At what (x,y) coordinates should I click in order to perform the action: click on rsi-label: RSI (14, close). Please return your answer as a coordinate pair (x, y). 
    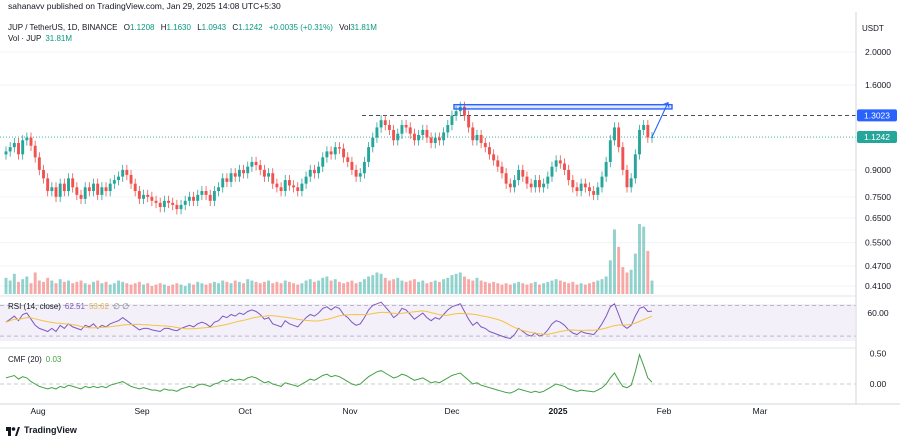
    Looking at the image, I should click on (34, 306).